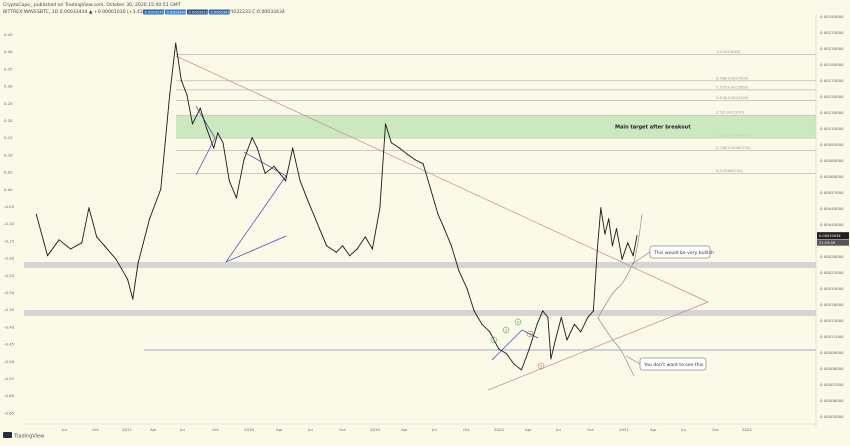 This screenshot has height=446, width=850. I want to click on ascending-trendline, so click(598, 346).